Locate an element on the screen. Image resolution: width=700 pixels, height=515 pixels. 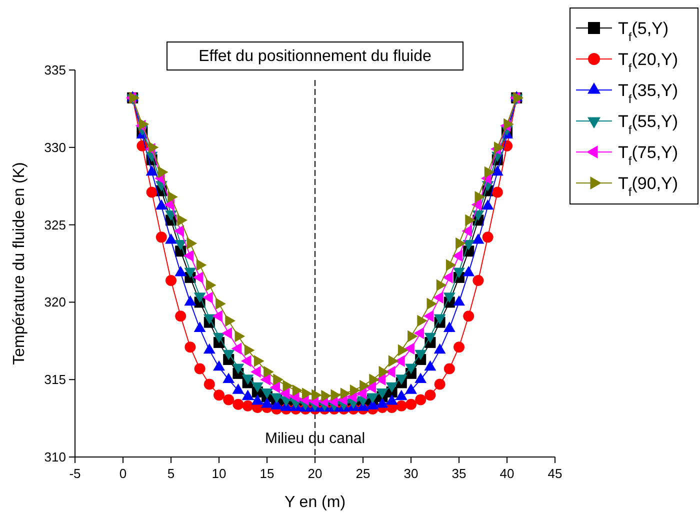
x-tick-label: 25 is located at coordinates (363, 473).